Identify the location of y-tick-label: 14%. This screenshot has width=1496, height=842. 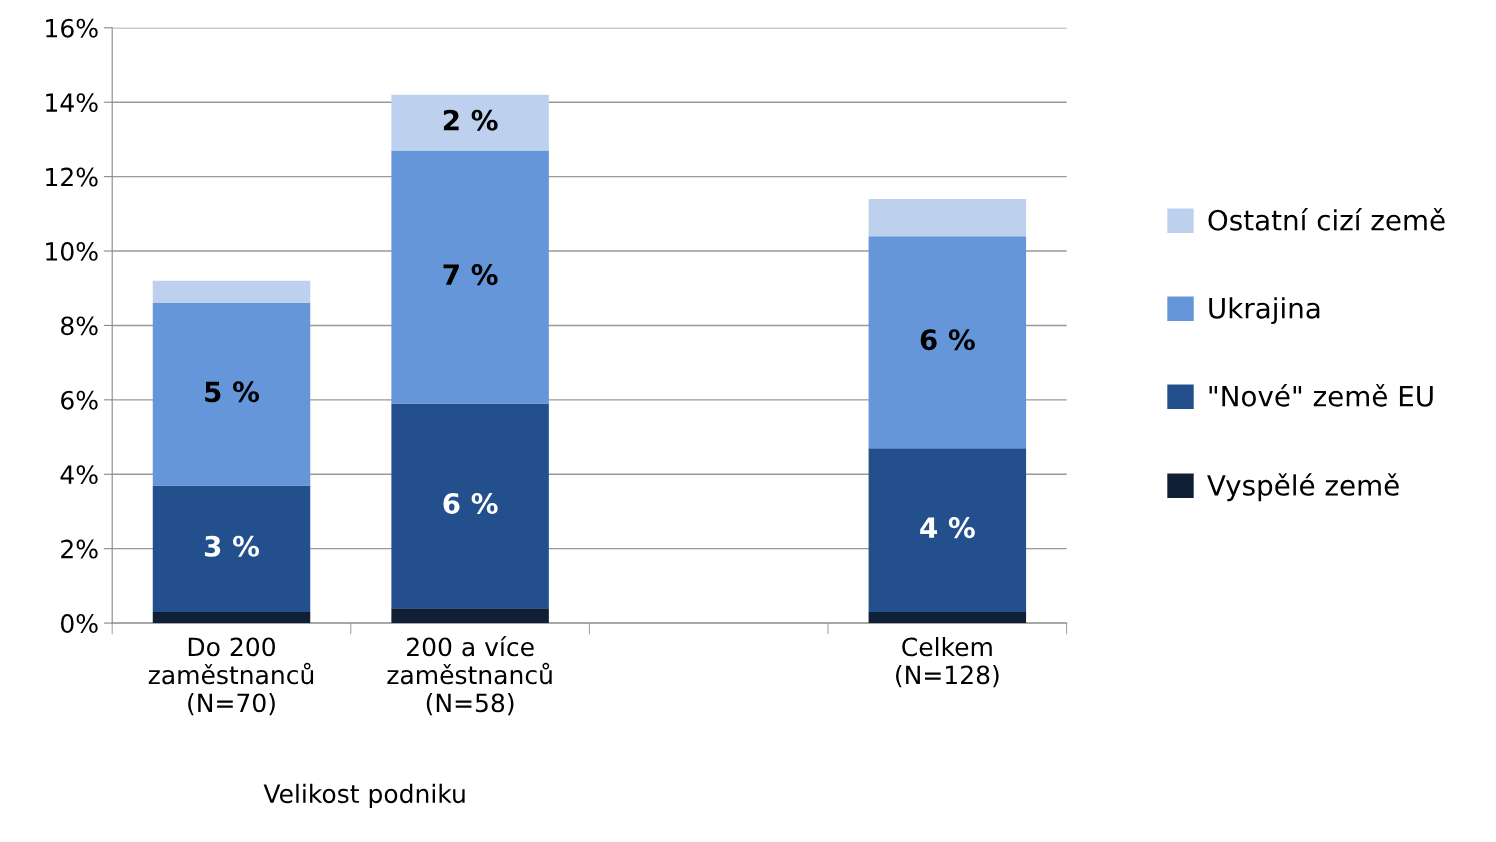
(72, 103).